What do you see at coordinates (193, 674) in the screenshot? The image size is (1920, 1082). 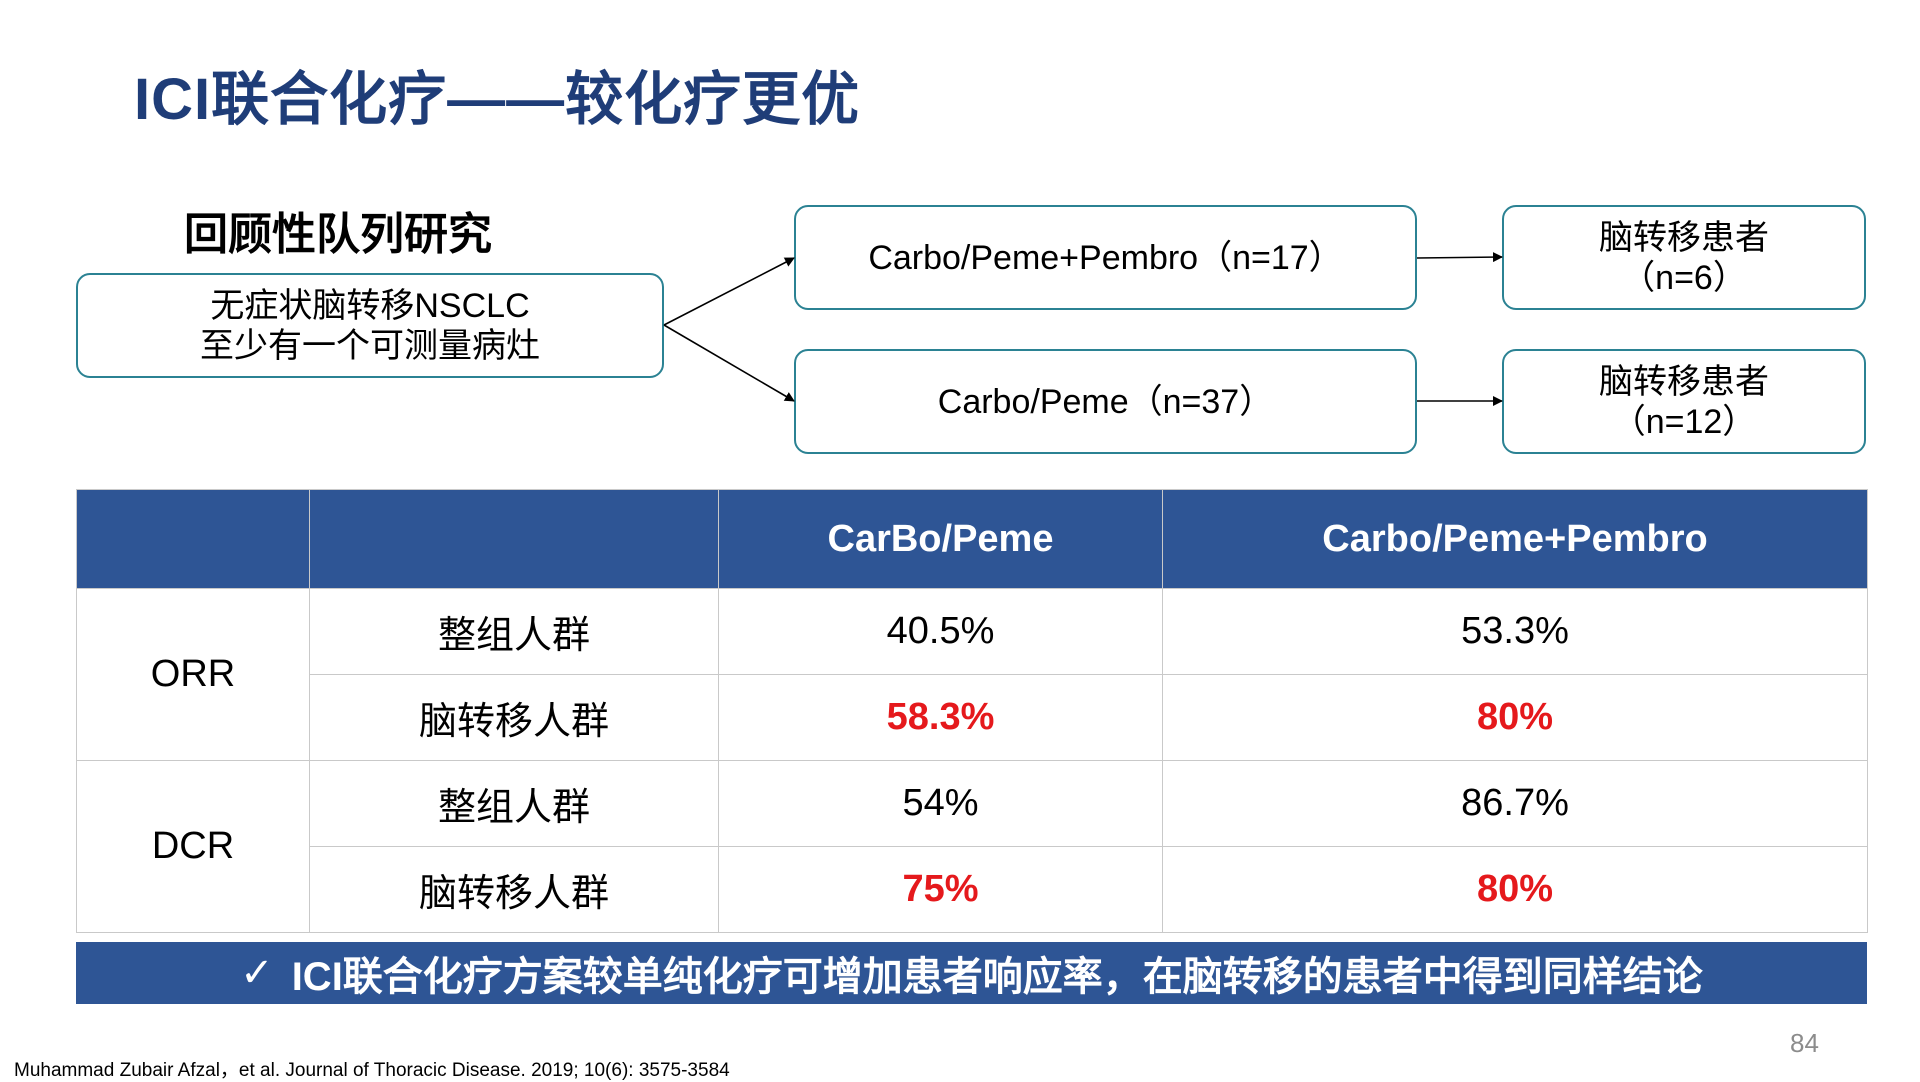 I see `metric-orr: ORR` at bounding box center [193, 674].